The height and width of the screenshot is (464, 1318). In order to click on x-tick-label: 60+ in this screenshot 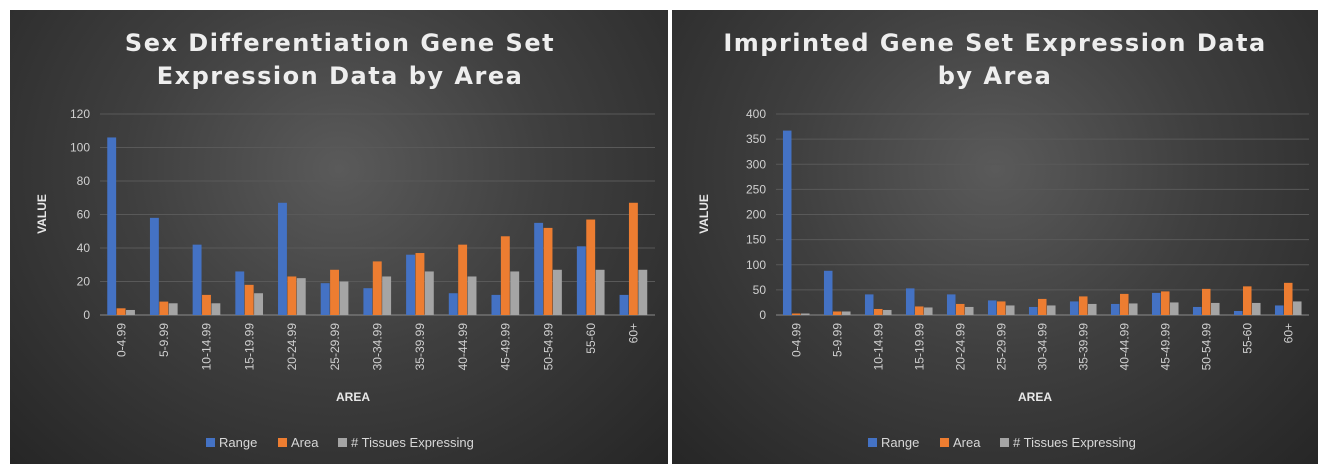, I will do `click(634, 333)`.